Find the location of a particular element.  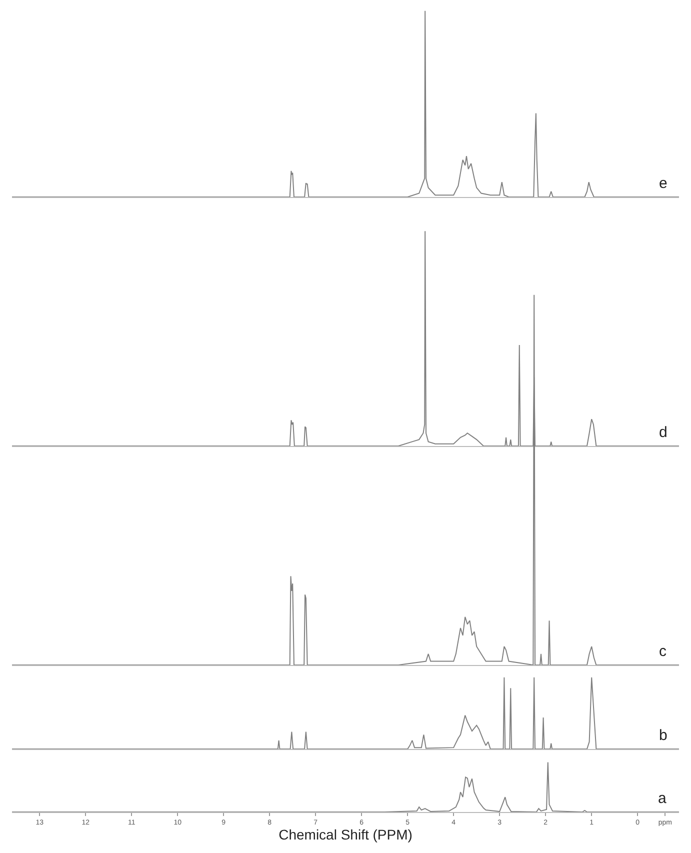

annotation: a is located at coordinates (662, 798).